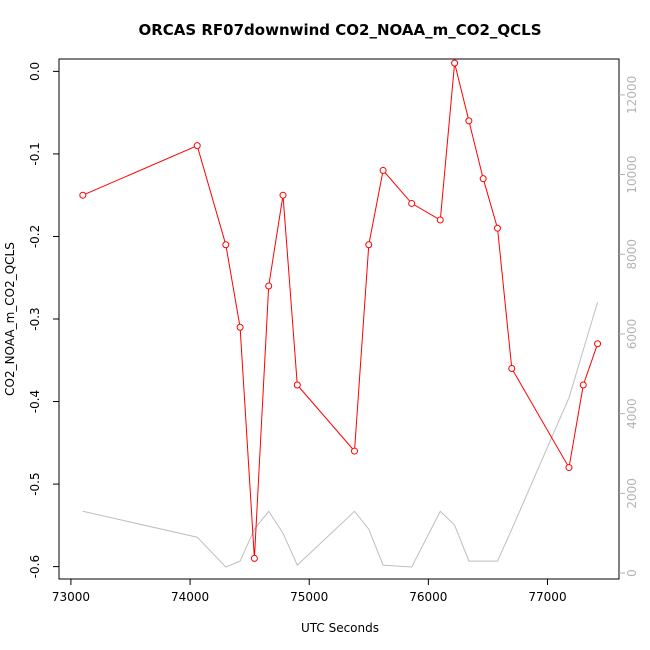  I want to click on y2-tick-label: 6000, so click(632, 334).